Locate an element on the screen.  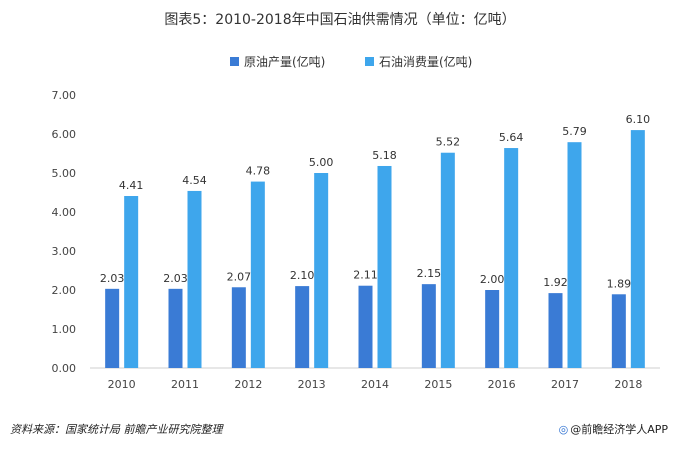
x-tick-label: 2012 is located at coordinates (248, 384).